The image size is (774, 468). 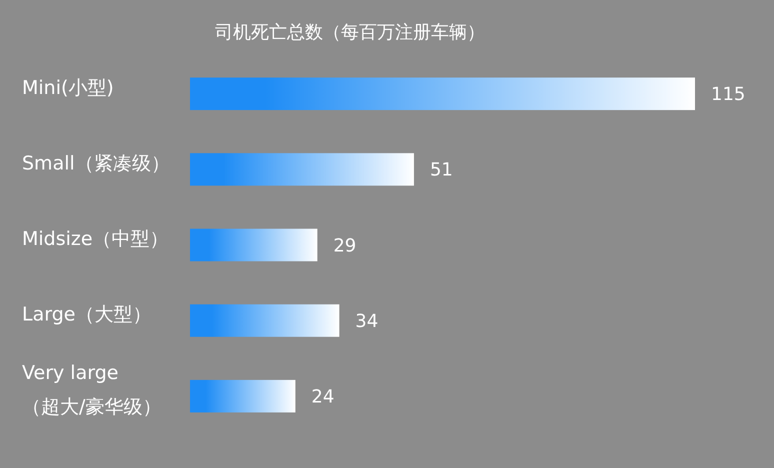 What do you see at coordinates (322, 397) in the screenshot?
I see `data-label: 24` at bounding box center [322, 397].